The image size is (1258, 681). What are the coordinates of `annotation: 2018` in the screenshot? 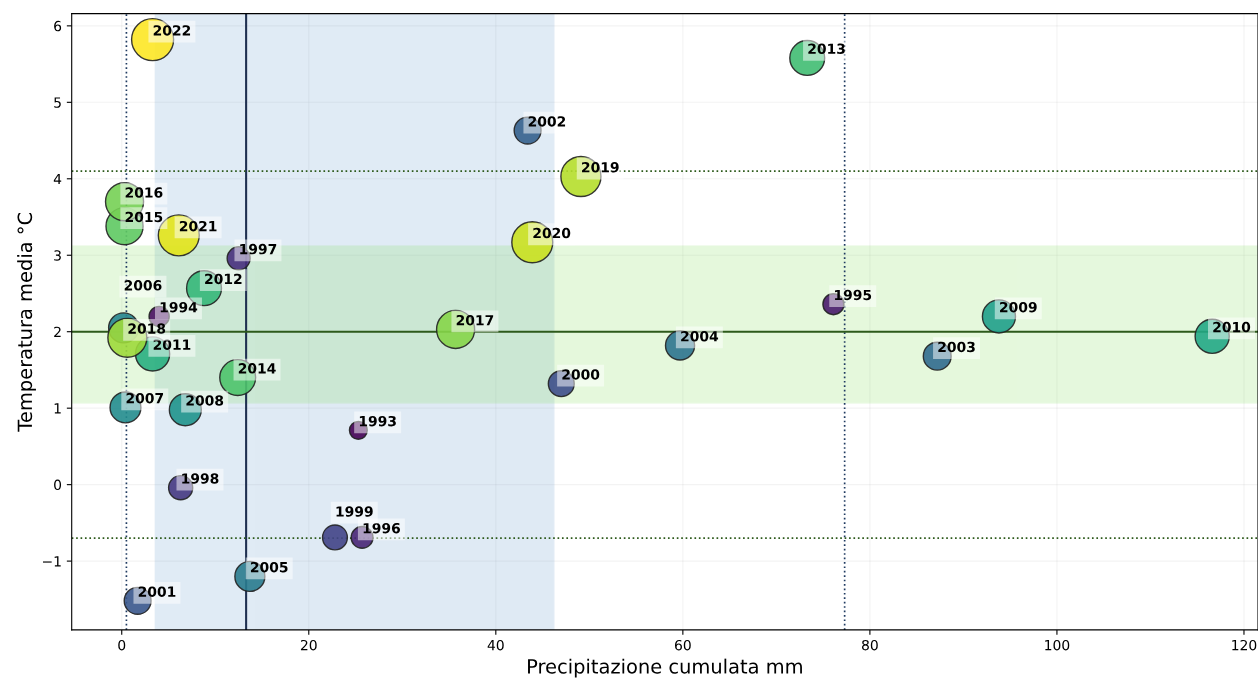 It's located at (147, 328).